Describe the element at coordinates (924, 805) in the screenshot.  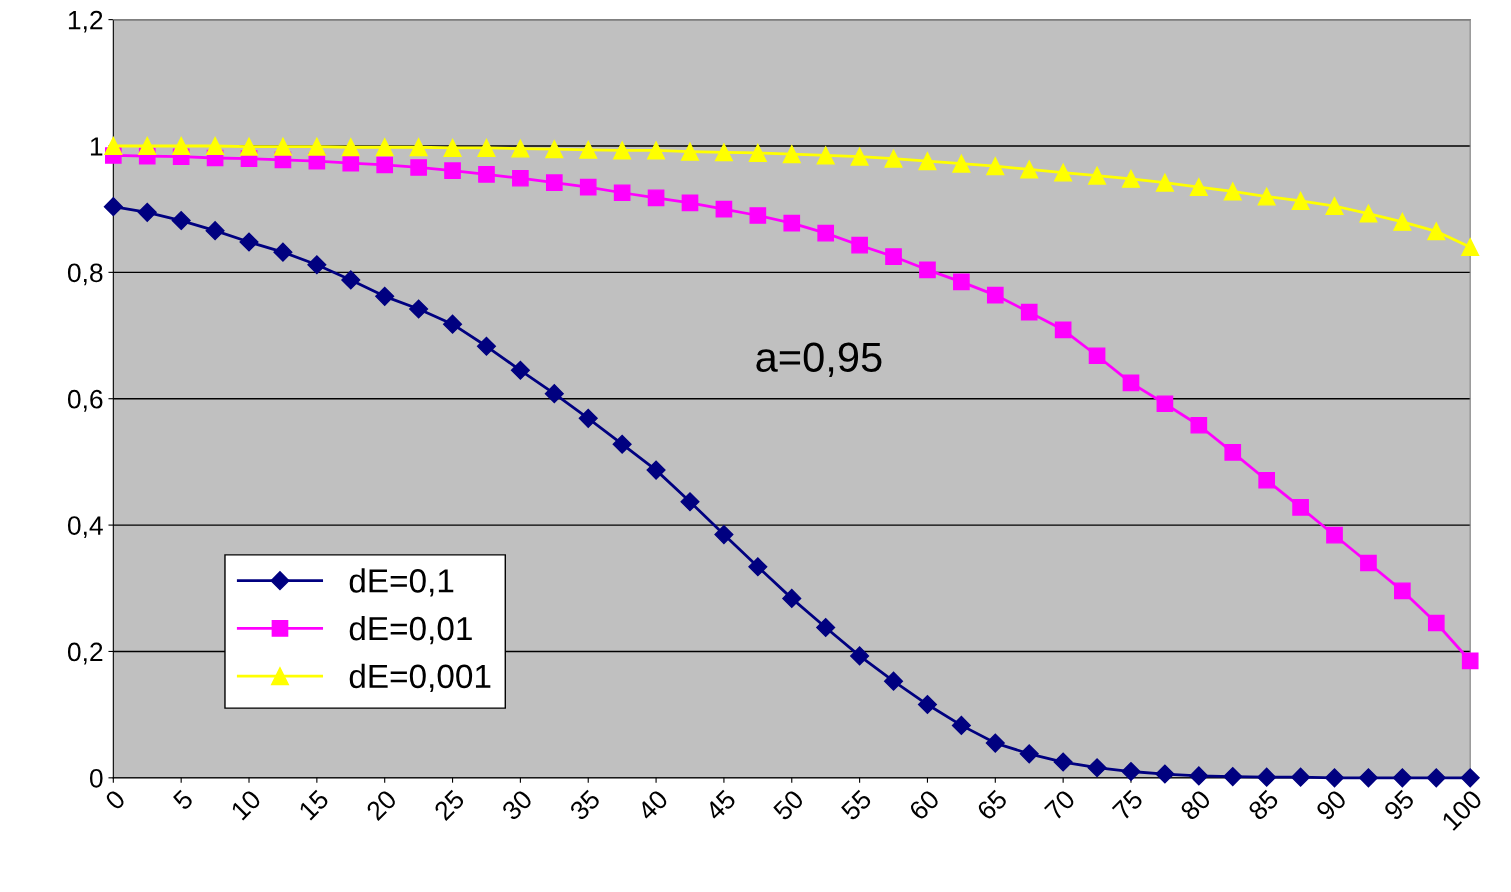
I see `x-tick-label: 60` at that location.